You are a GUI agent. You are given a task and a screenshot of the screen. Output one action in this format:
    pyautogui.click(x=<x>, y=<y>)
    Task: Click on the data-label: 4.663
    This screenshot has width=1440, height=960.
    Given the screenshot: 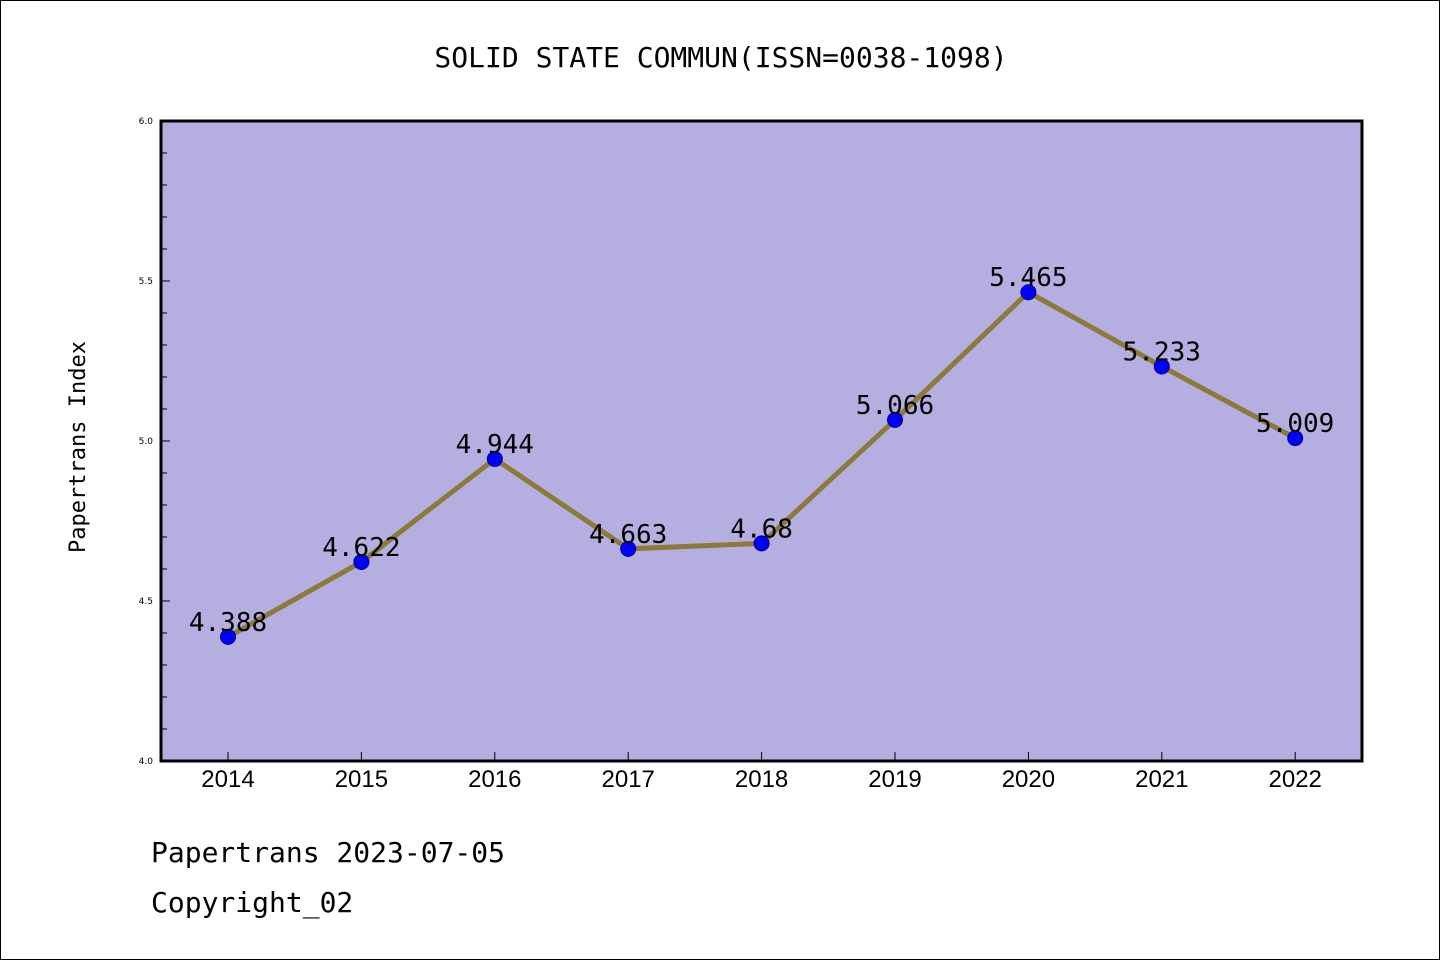 What is the action you would take?
    pyautogui.click(x=628, y=535)
    